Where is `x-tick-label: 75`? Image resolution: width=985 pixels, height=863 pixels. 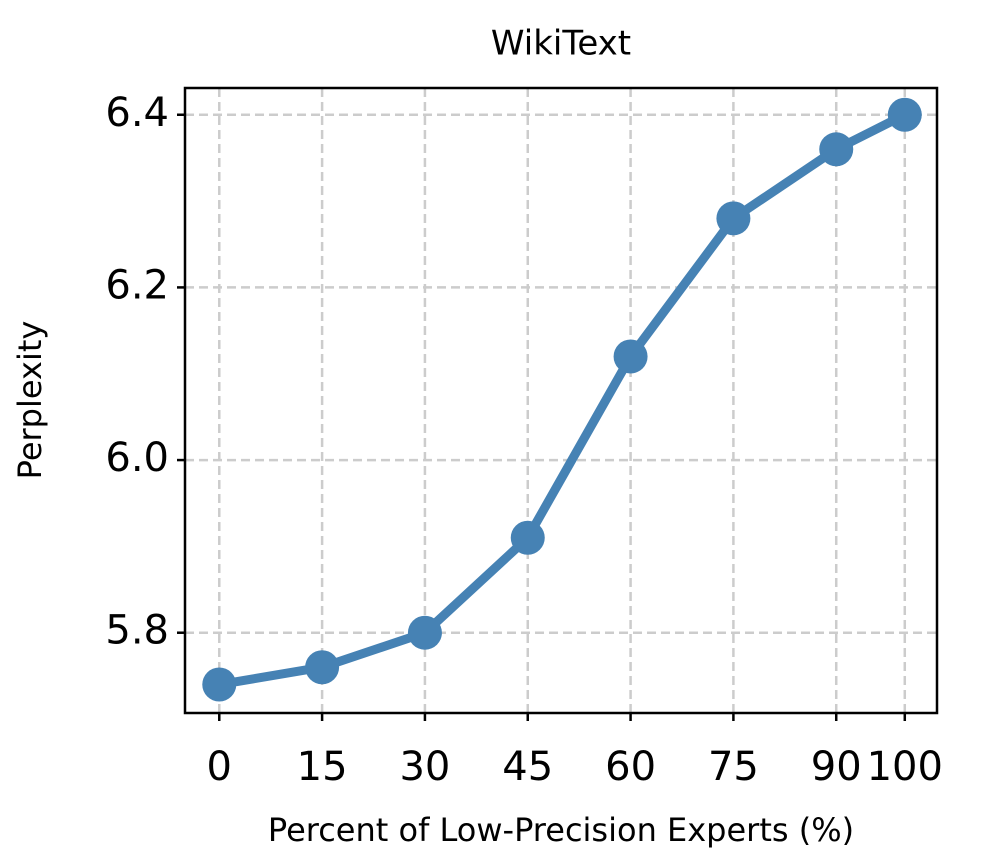
x-tick-label: 75 is located at coordinates (733, 767).